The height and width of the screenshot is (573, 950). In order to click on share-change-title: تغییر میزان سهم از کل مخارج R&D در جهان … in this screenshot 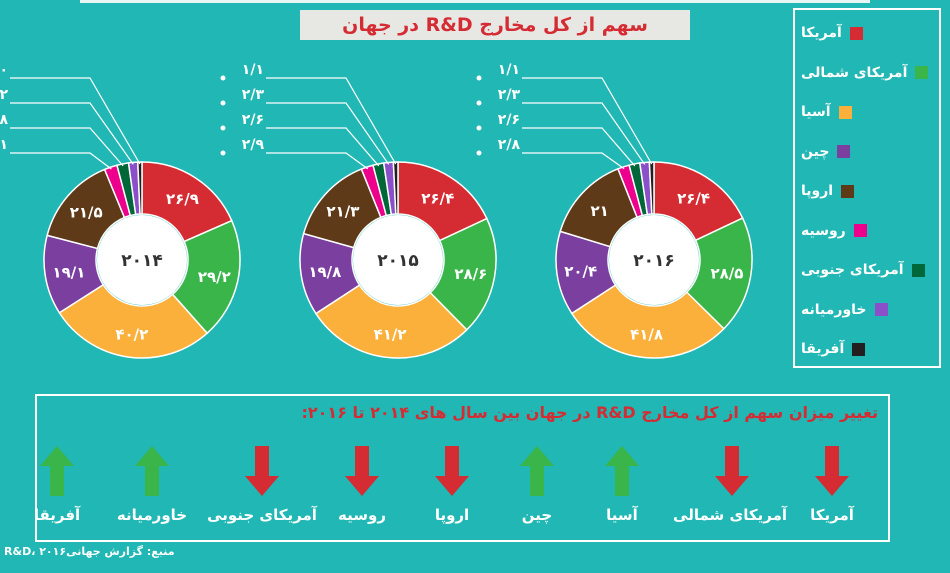, I will do `click(589, 412)`.